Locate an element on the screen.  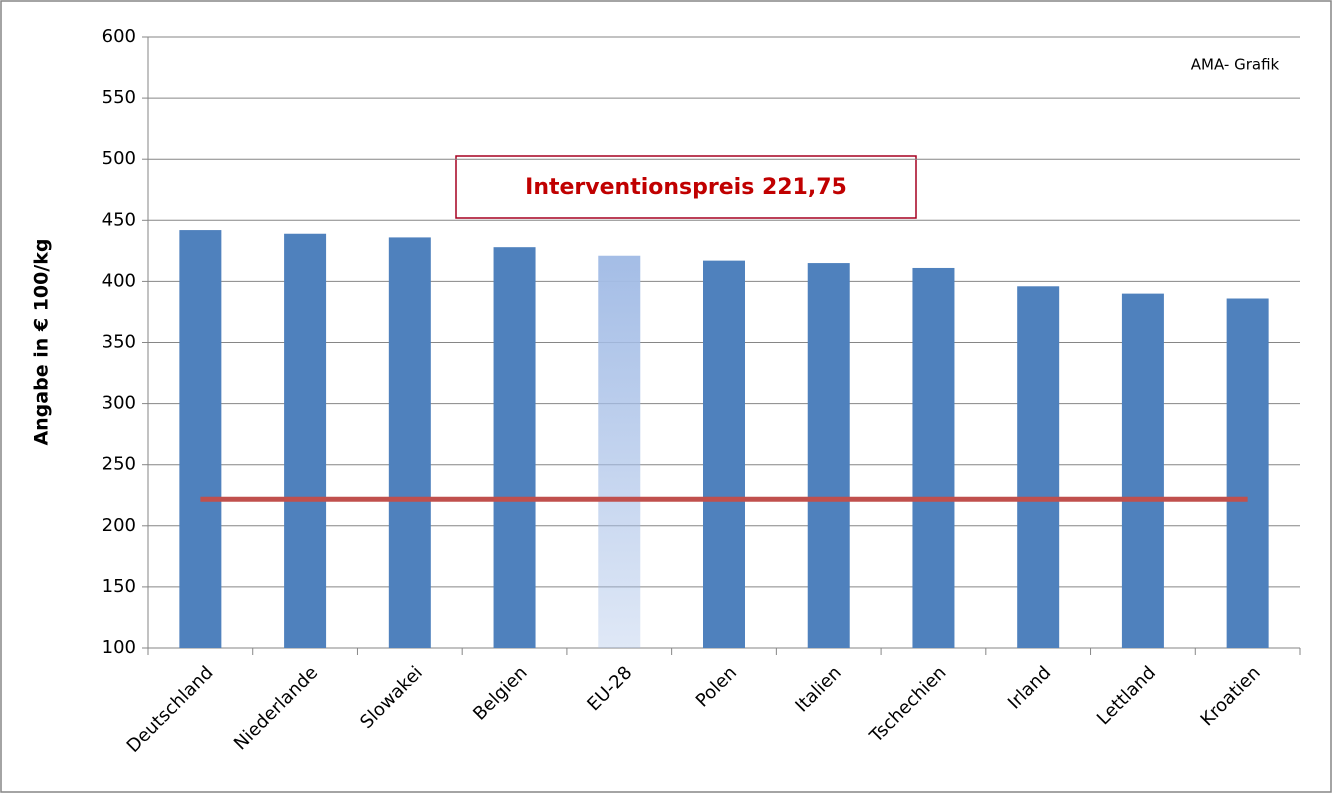
y-tick-label: 300 is located at coordinates (119, 403).